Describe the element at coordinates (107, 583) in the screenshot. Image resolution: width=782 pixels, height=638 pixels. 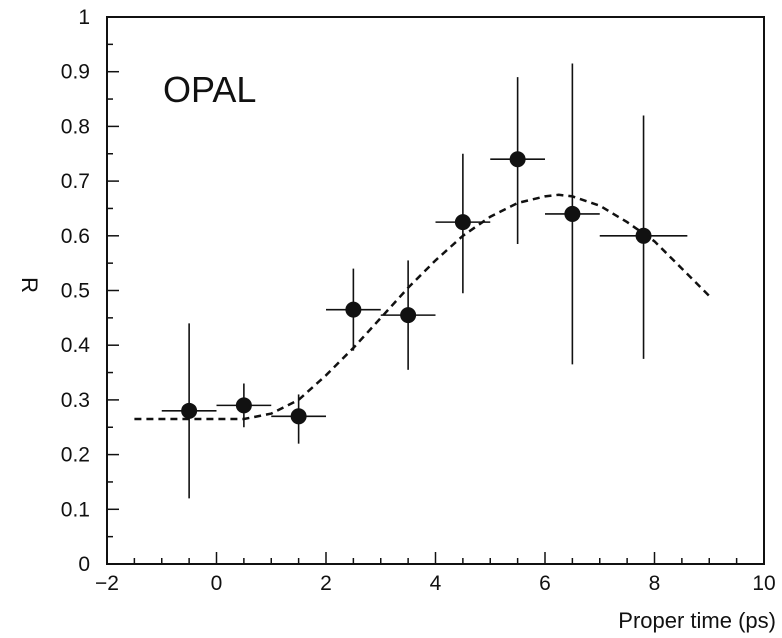
I see `x-tick-label: −2` at that location.